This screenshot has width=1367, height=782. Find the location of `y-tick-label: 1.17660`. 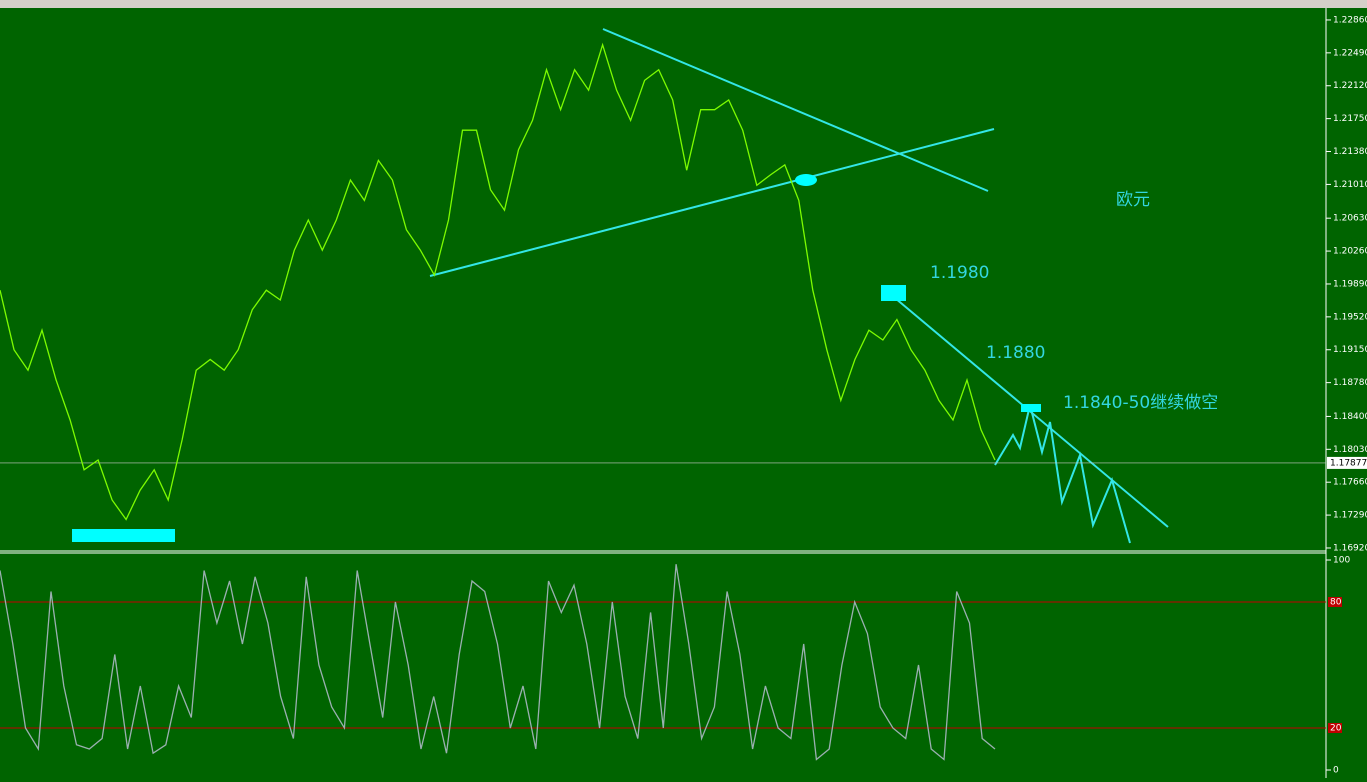

y-tick-label: 1.17660 is located at coordinates (1350, 483).